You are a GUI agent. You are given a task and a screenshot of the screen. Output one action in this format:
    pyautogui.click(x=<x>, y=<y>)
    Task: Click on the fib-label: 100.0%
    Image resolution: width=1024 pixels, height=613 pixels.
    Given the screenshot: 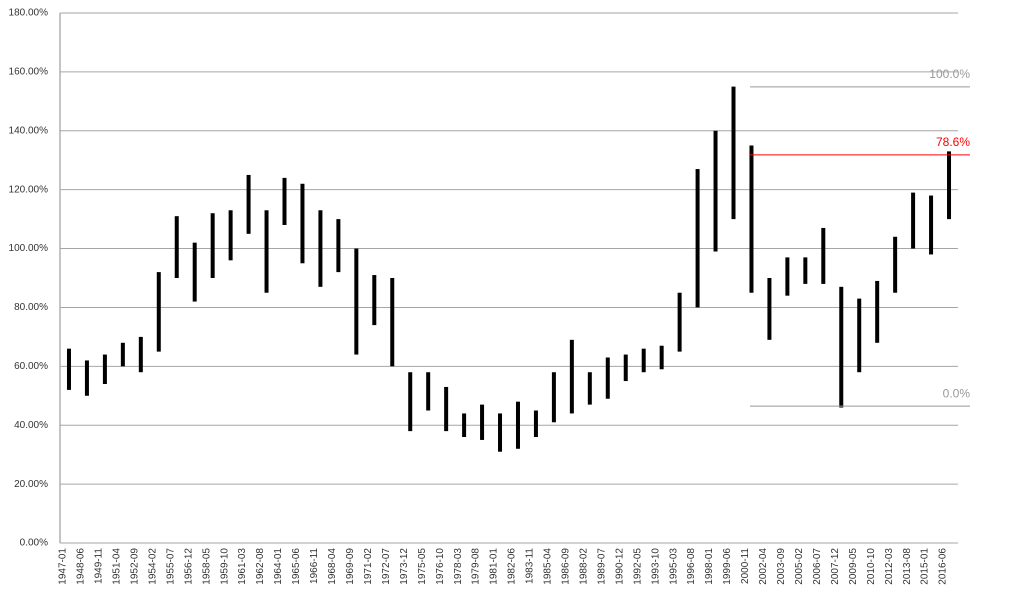 What is the action you would take?
    pyautogui.click(x=949, y=74)
    